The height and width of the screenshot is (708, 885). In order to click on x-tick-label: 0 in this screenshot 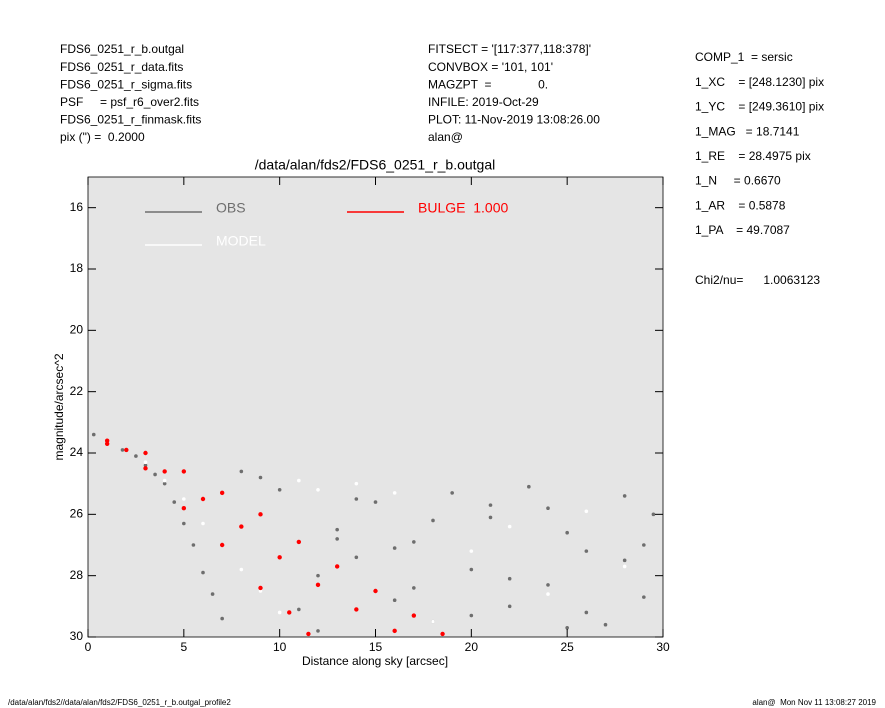, I will do `click(88, 647)`.